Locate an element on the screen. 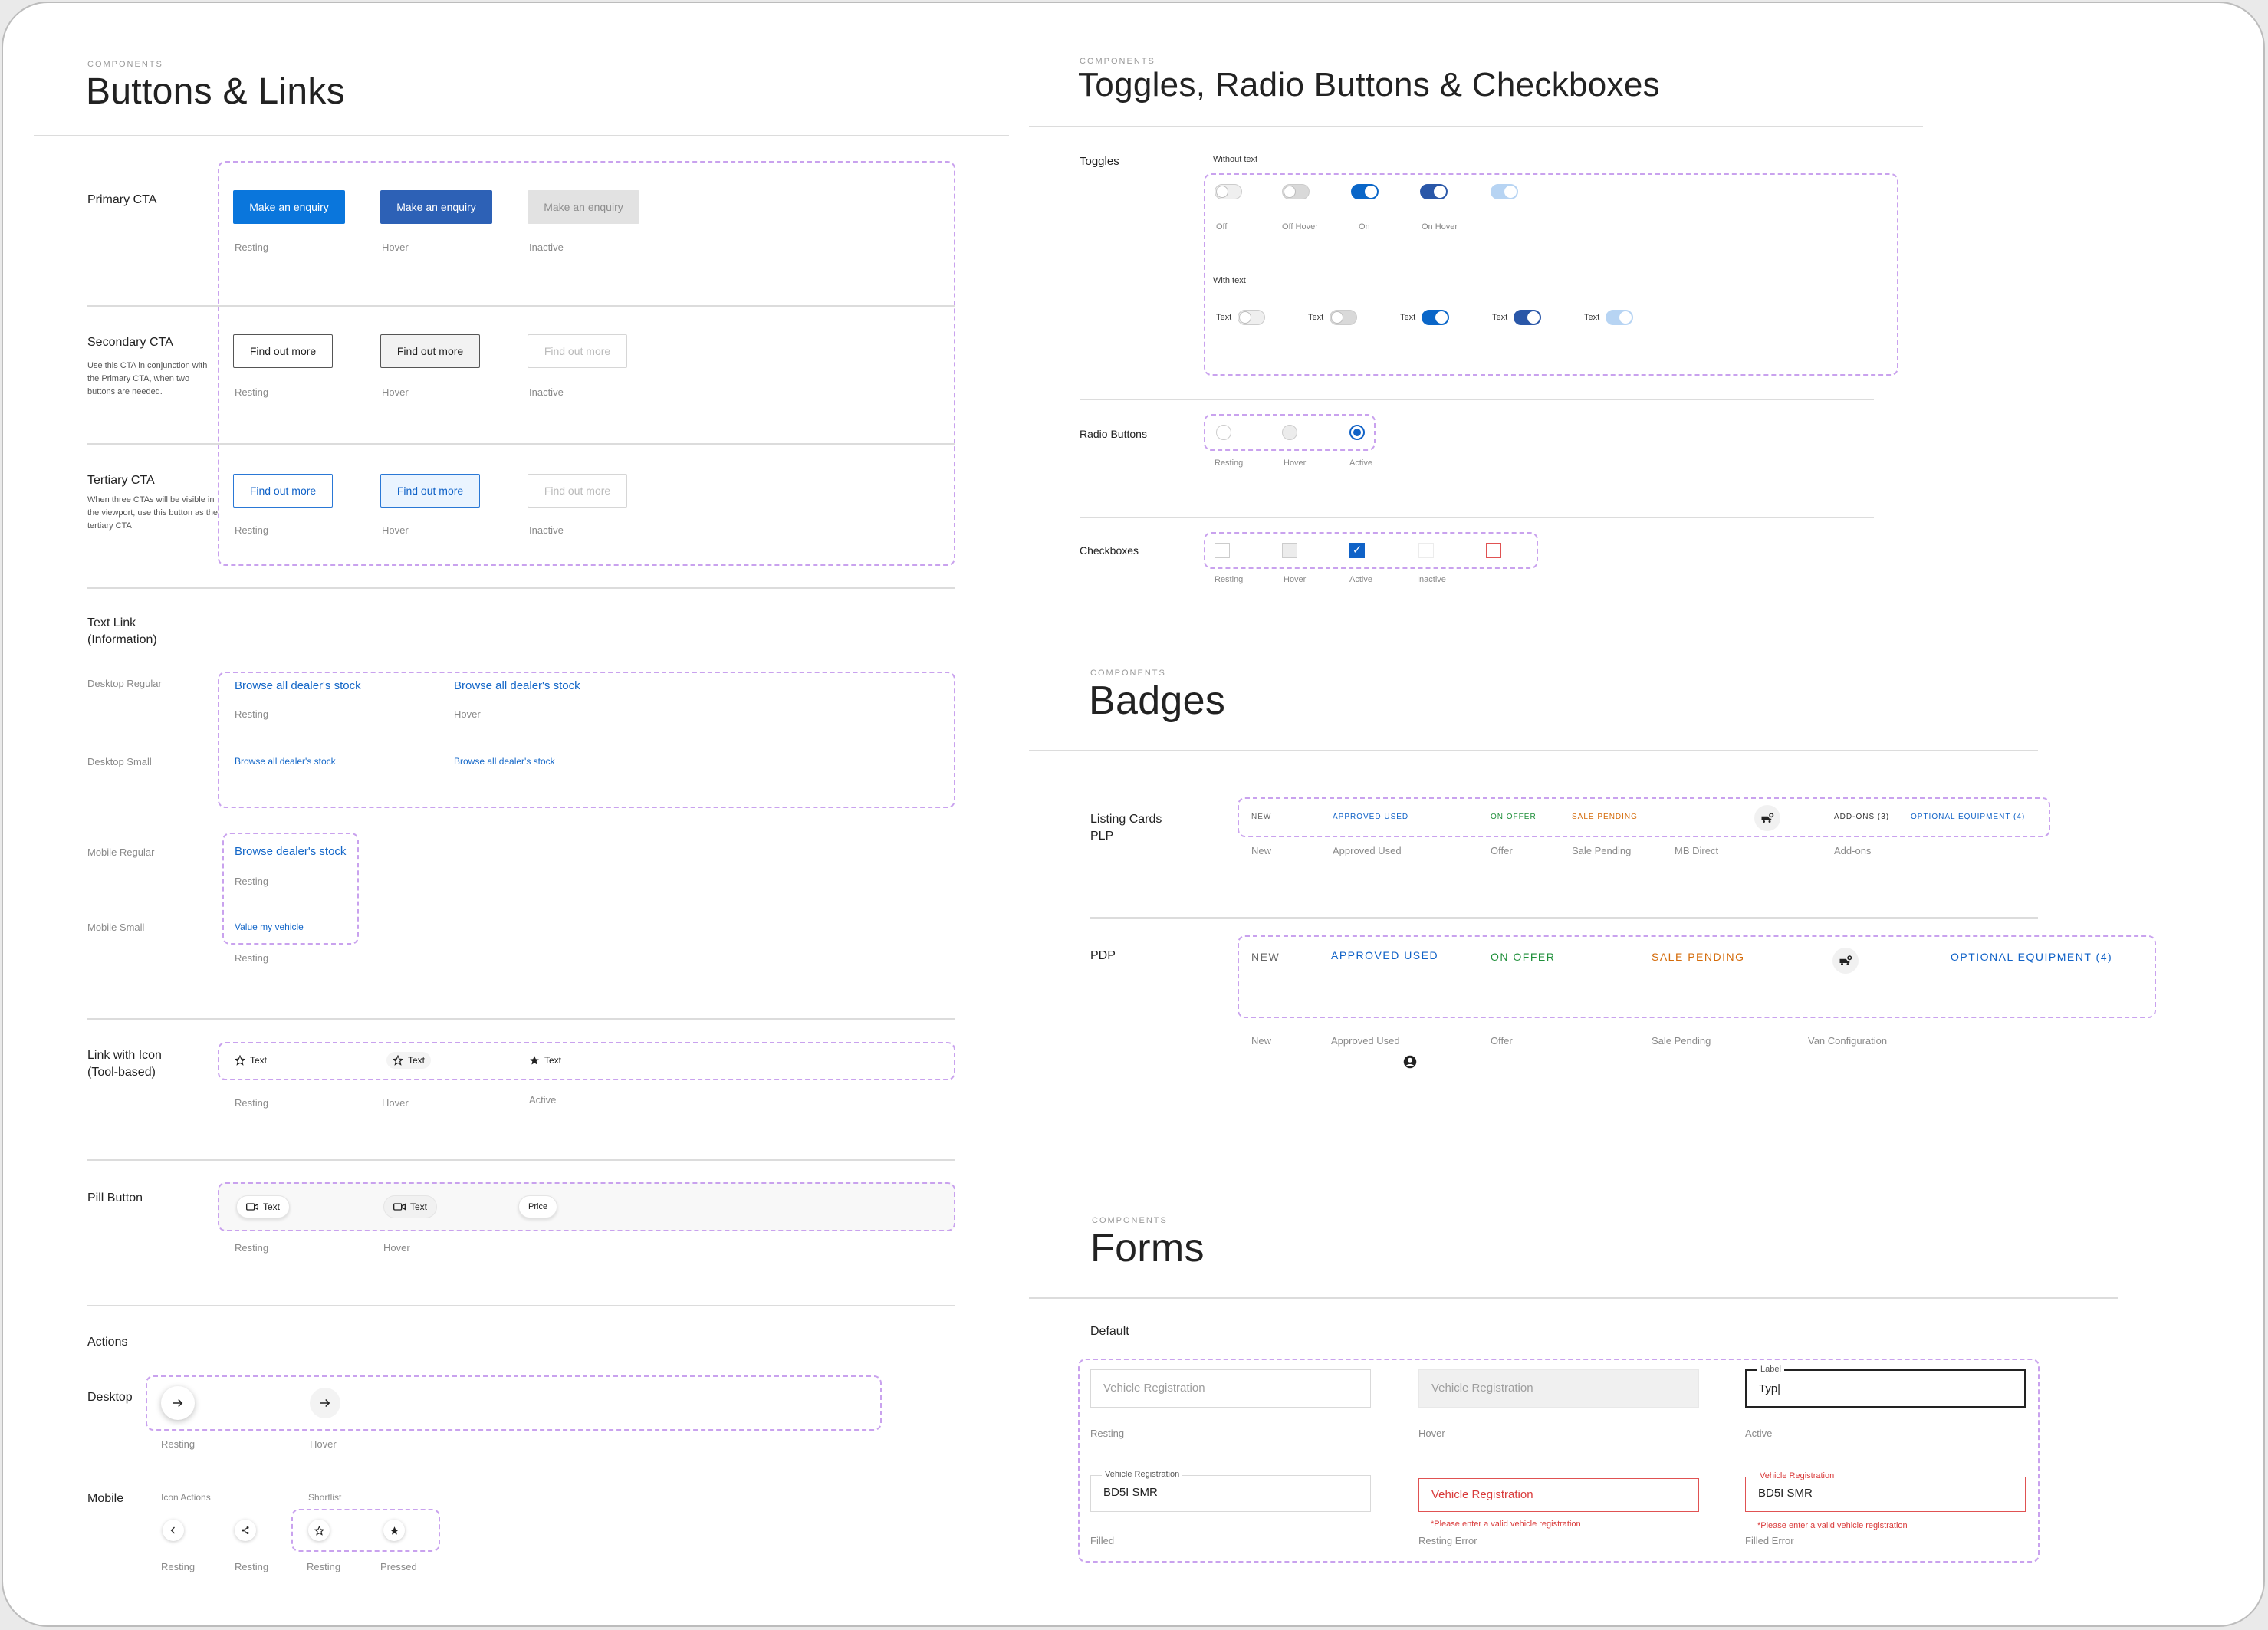  field-value: BD5I SMR is located at coordinates (1785, 1493).